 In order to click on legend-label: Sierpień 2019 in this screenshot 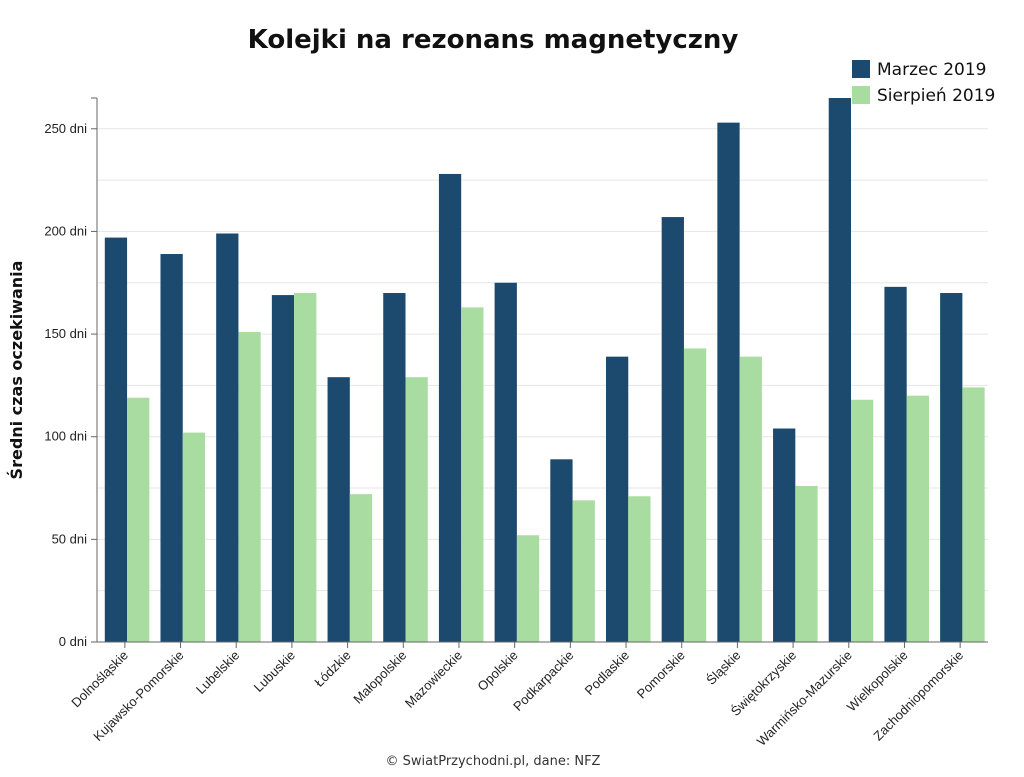, I will do `click(936, 96)`.